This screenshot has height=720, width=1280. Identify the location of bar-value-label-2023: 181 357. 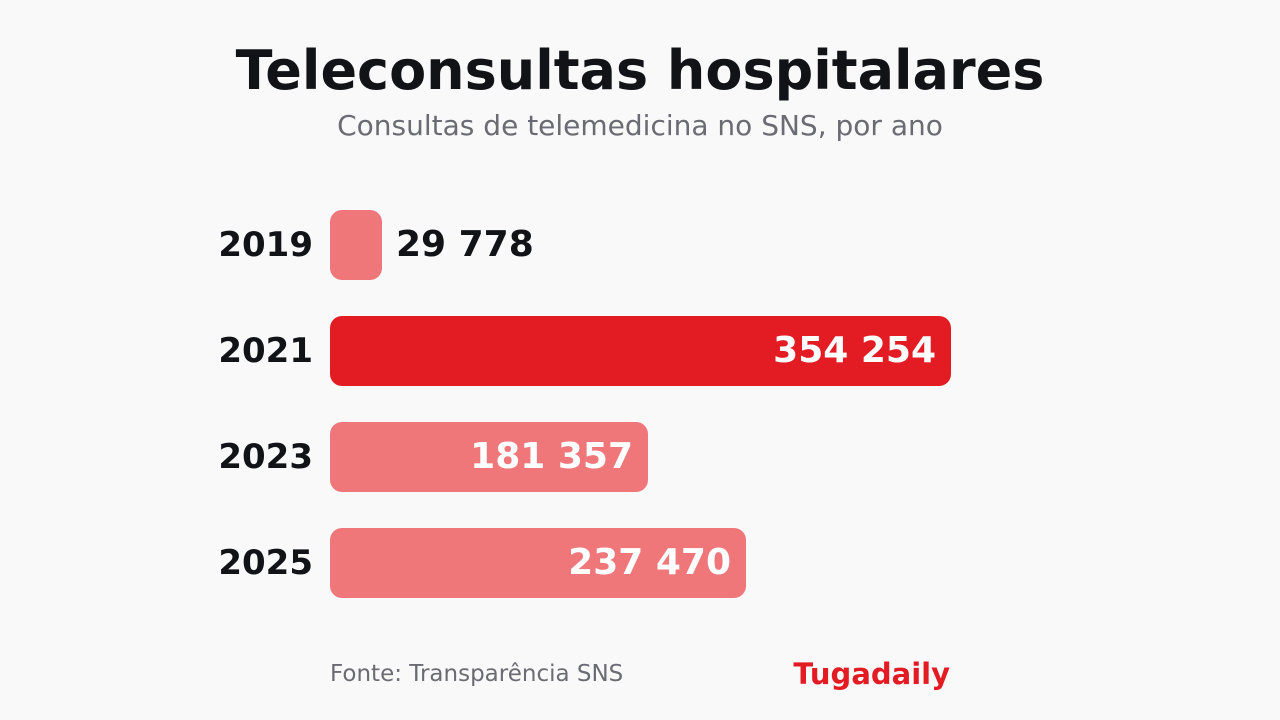
(551, 456).